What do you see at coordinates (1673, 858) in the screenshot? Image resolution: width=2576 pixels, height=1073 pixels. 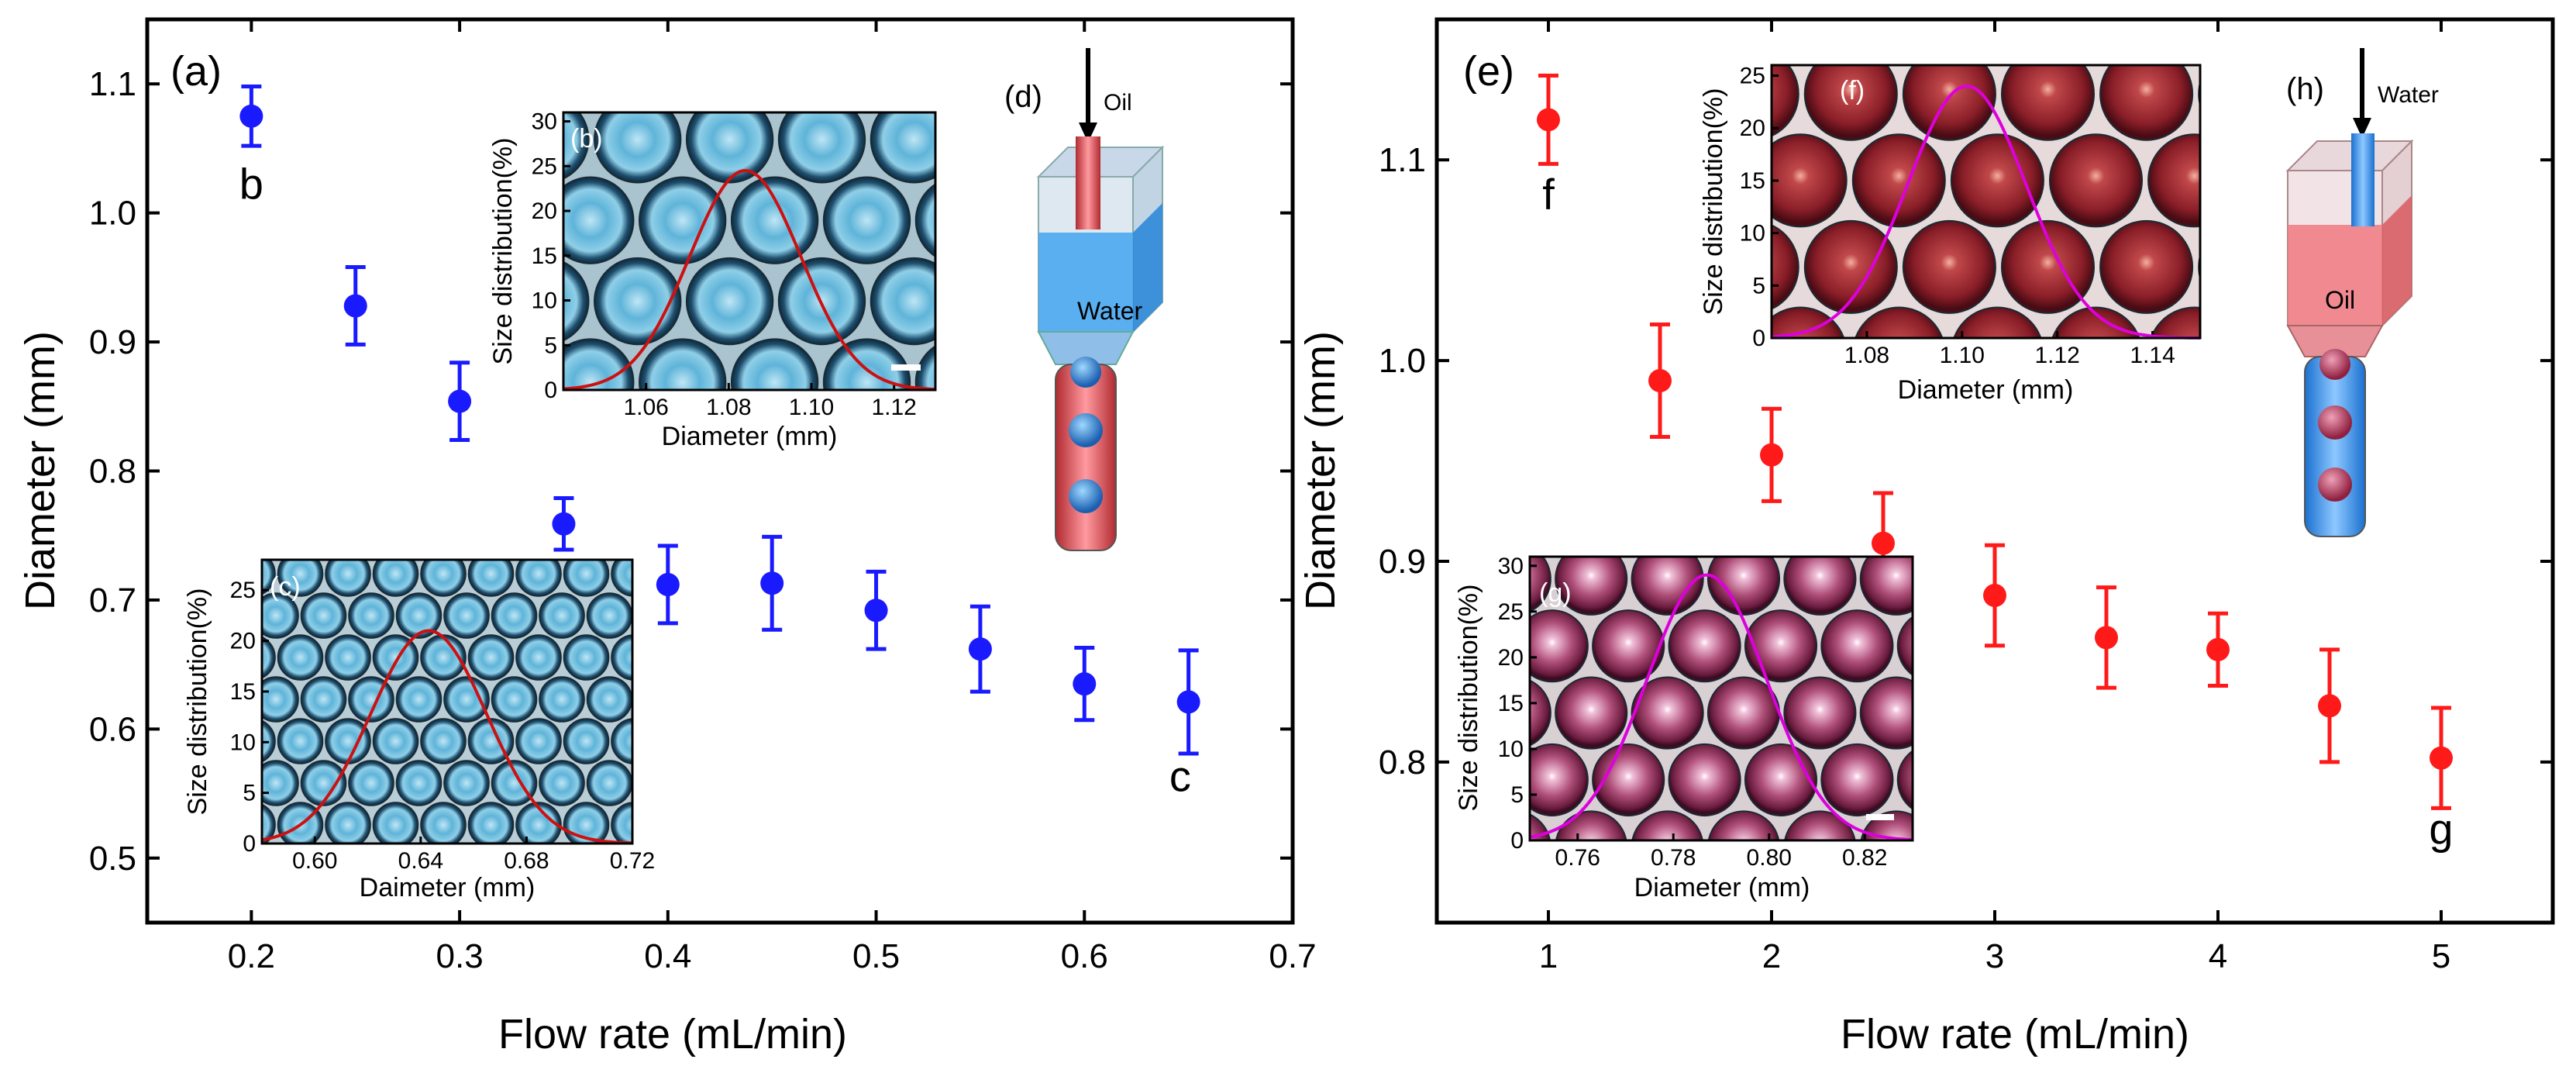 I see `inset-g-xtick-label: 0.78` at bounding box center [1673, 858].